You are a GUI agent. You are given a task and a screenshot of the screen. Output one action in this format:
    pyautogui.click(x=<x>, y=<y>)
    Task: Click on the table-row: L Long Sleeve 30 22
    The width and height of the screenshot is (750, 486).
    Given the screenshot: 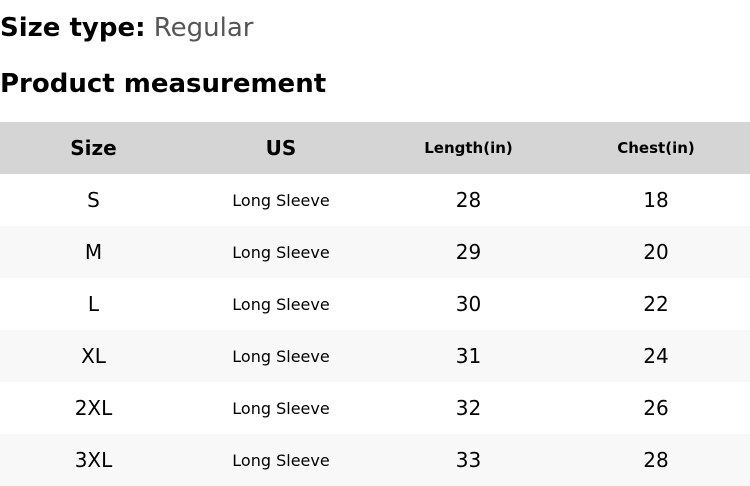 What is the action you would take?
    pyautogui.click(x=375, y=304)
    